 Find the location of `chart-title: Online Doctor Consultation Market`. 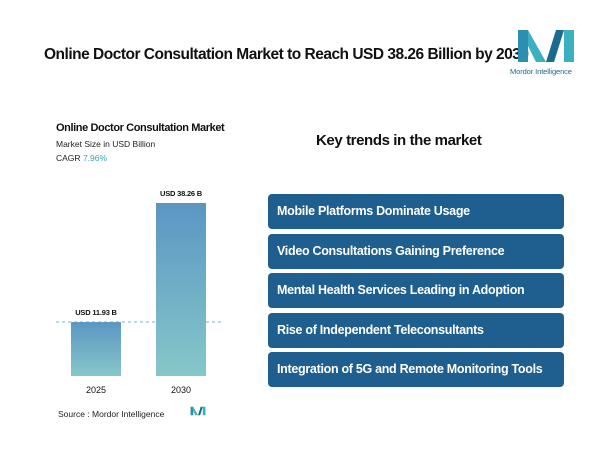

chart-title: Online Doctor Consultation Market is located at coordinates (140, 128).